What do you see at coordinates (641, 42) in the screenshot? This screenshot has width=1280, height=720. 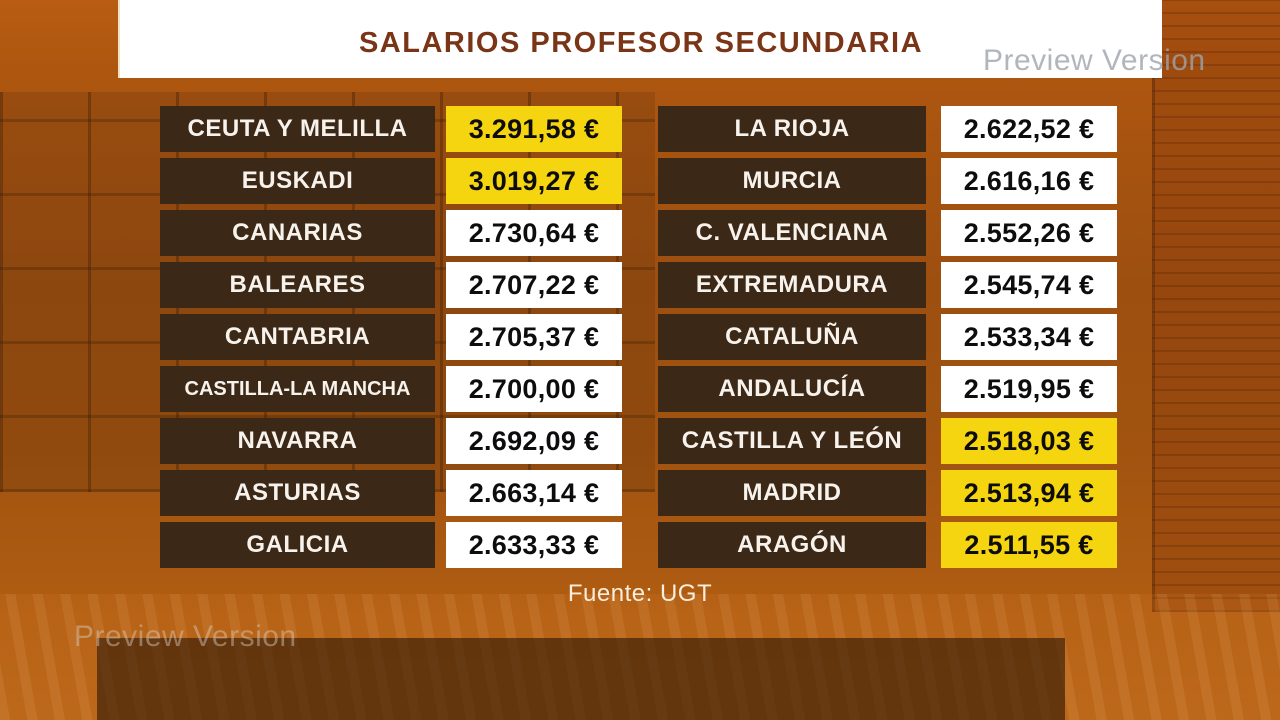 I see `page-title: SALARIOS PROFESOR SECUNDARIA` at bounding box center [641, 42].